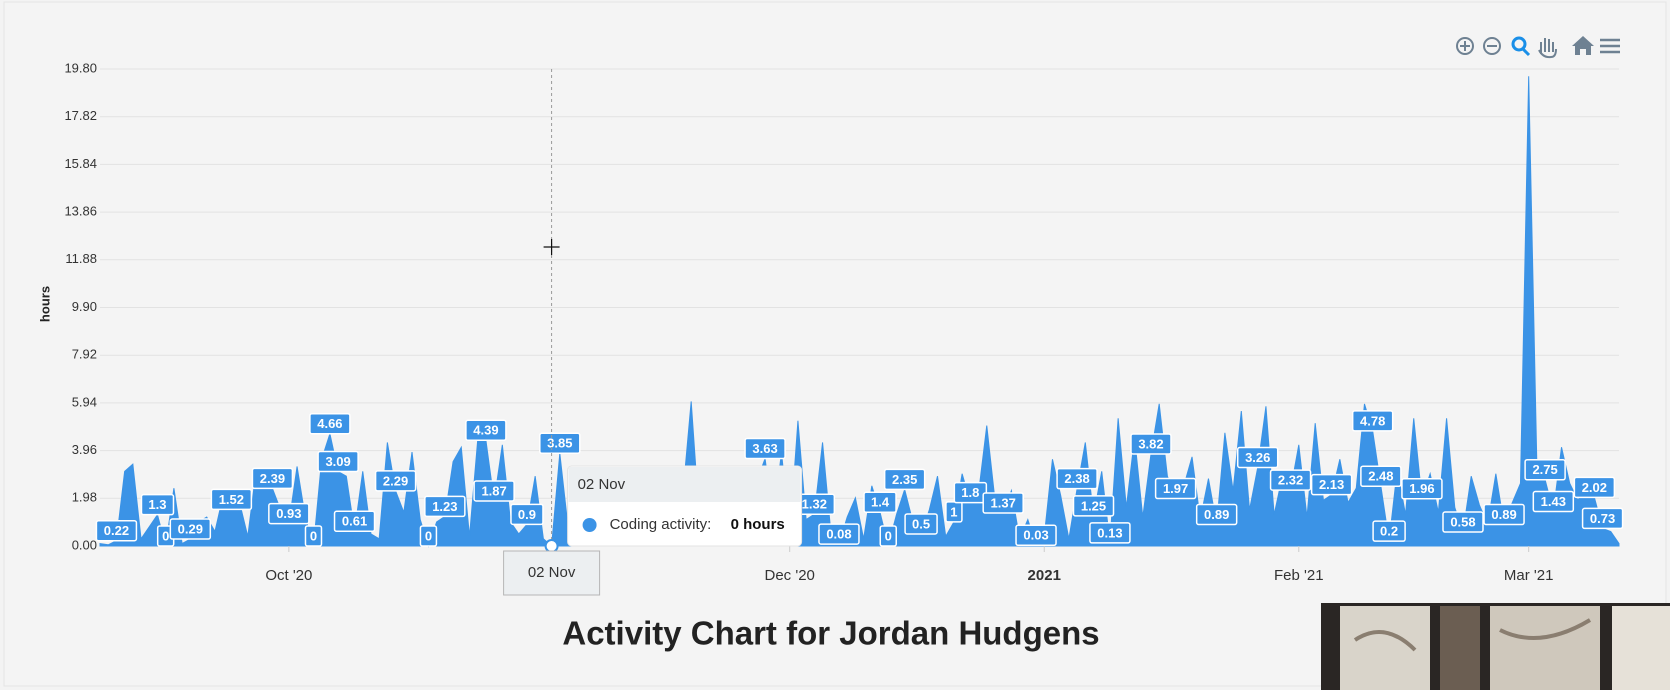 Image resolution: width=1670 pixels, height=690 pixels. What do you see at coordinates (84, 354) in the screenshot?
I see `y-tick-label: 7.92` at bounding box center [84, 354].